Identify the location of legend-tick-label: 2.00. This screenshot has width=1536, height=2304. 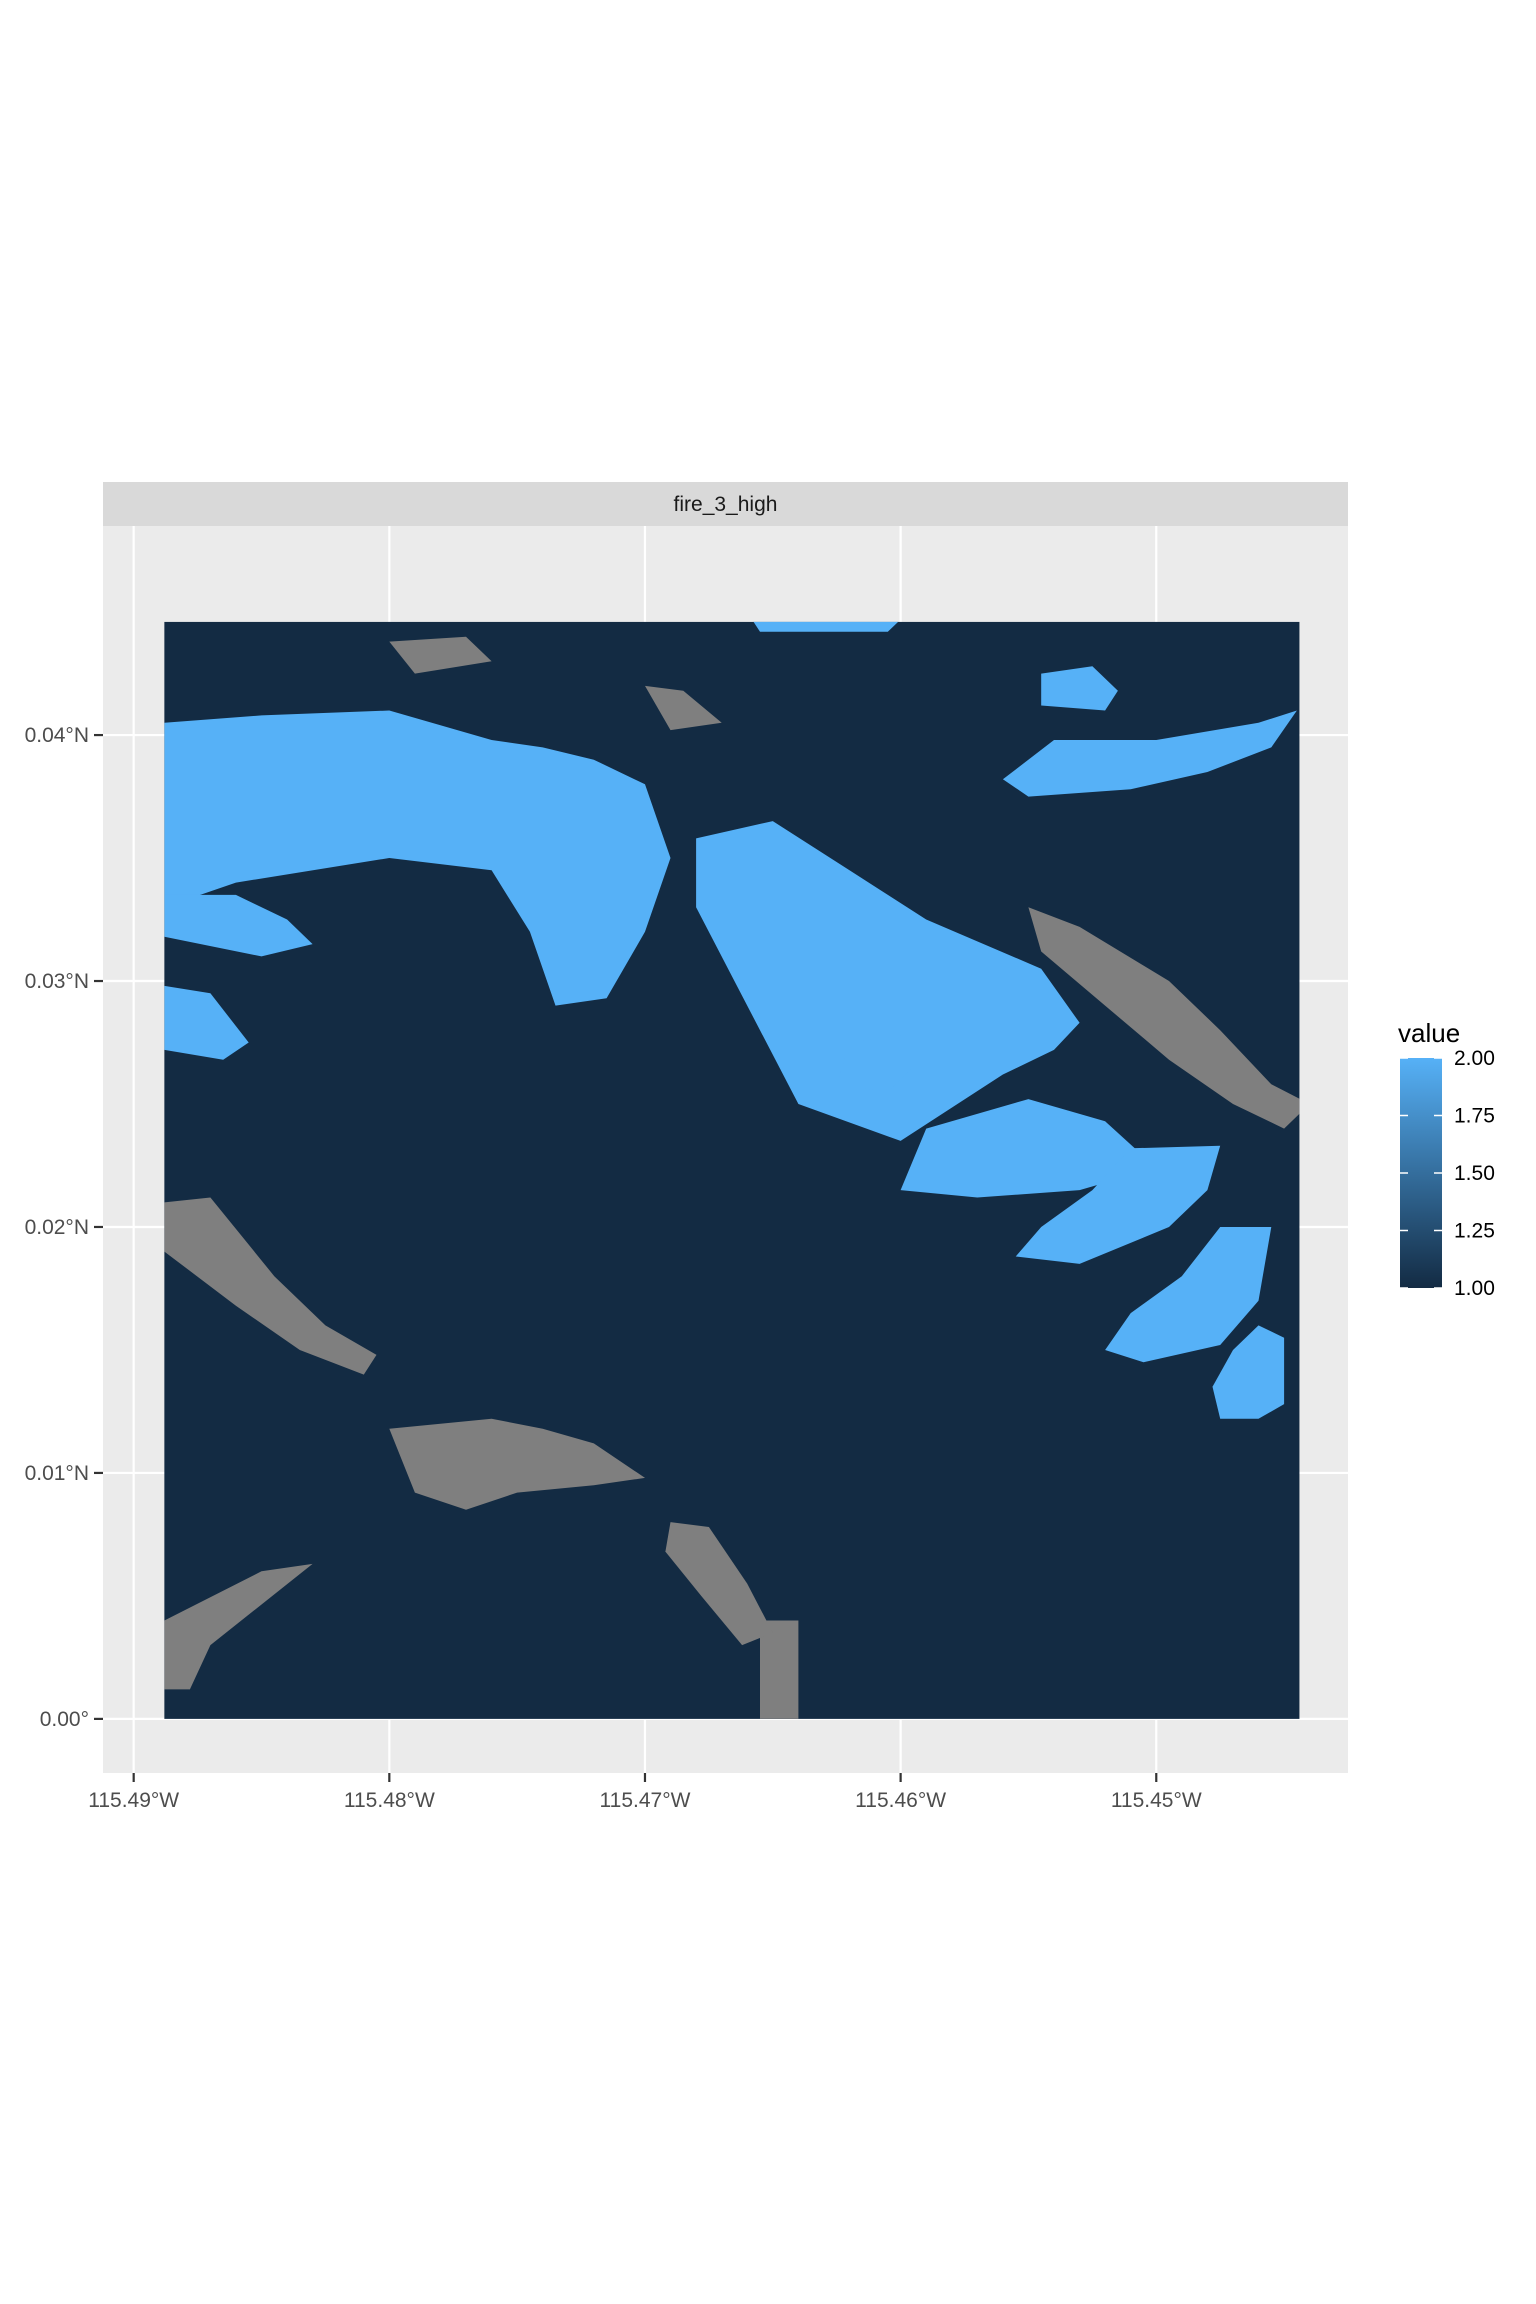
(1474, 1058).